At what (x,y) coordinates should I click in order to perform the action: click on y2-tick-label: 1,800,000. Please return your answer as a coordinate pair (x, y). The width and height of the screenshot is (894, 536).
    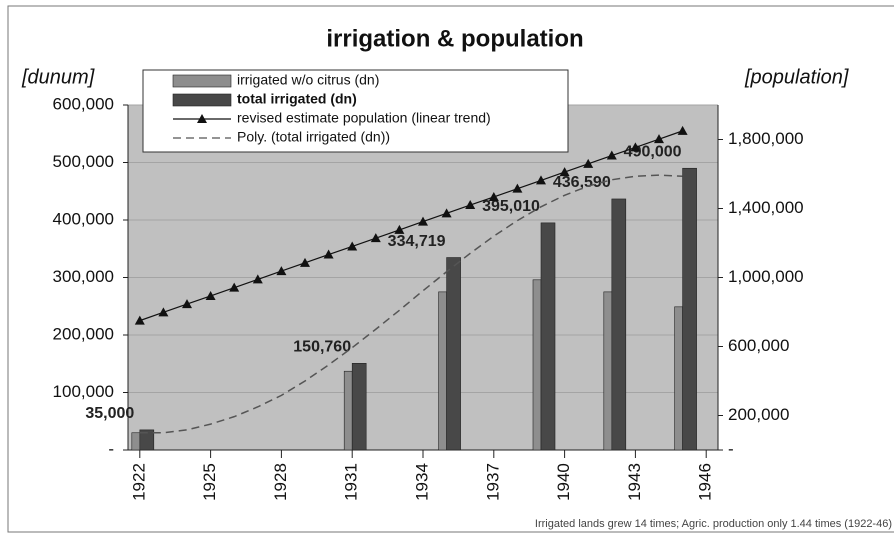
    Looking at the image, I should click on (766, 138).